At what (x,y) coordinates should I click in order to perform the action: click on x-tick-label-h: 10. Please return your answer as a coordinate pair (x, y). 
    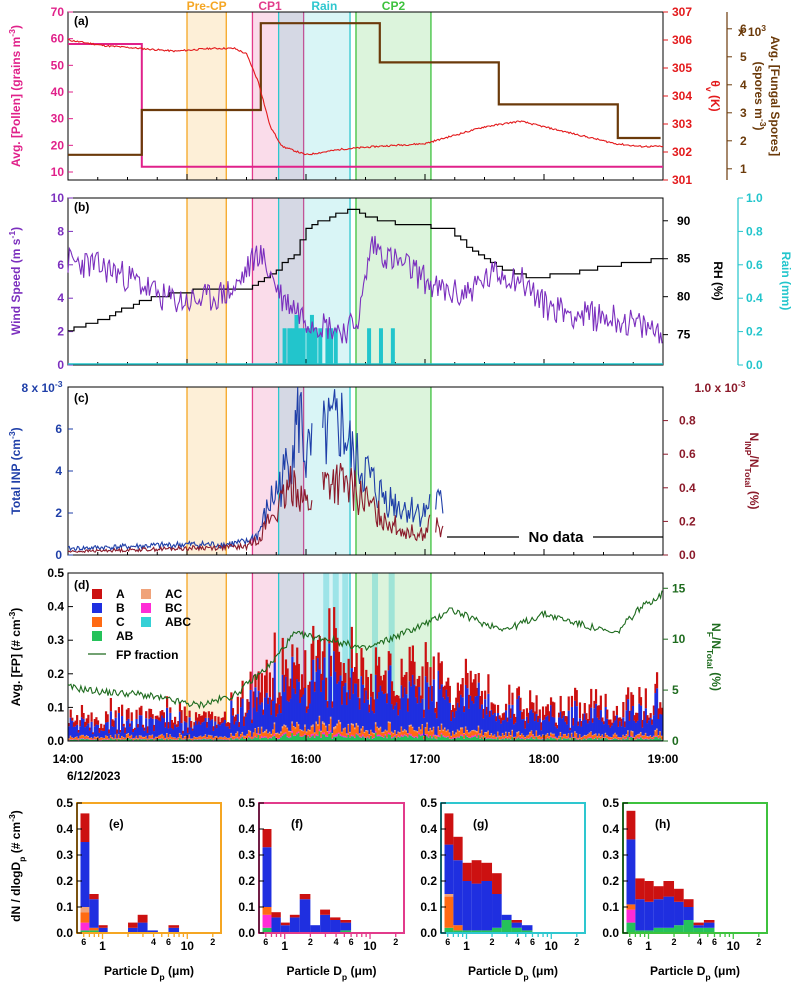
    Looking at the image, I should click on (734, 946).